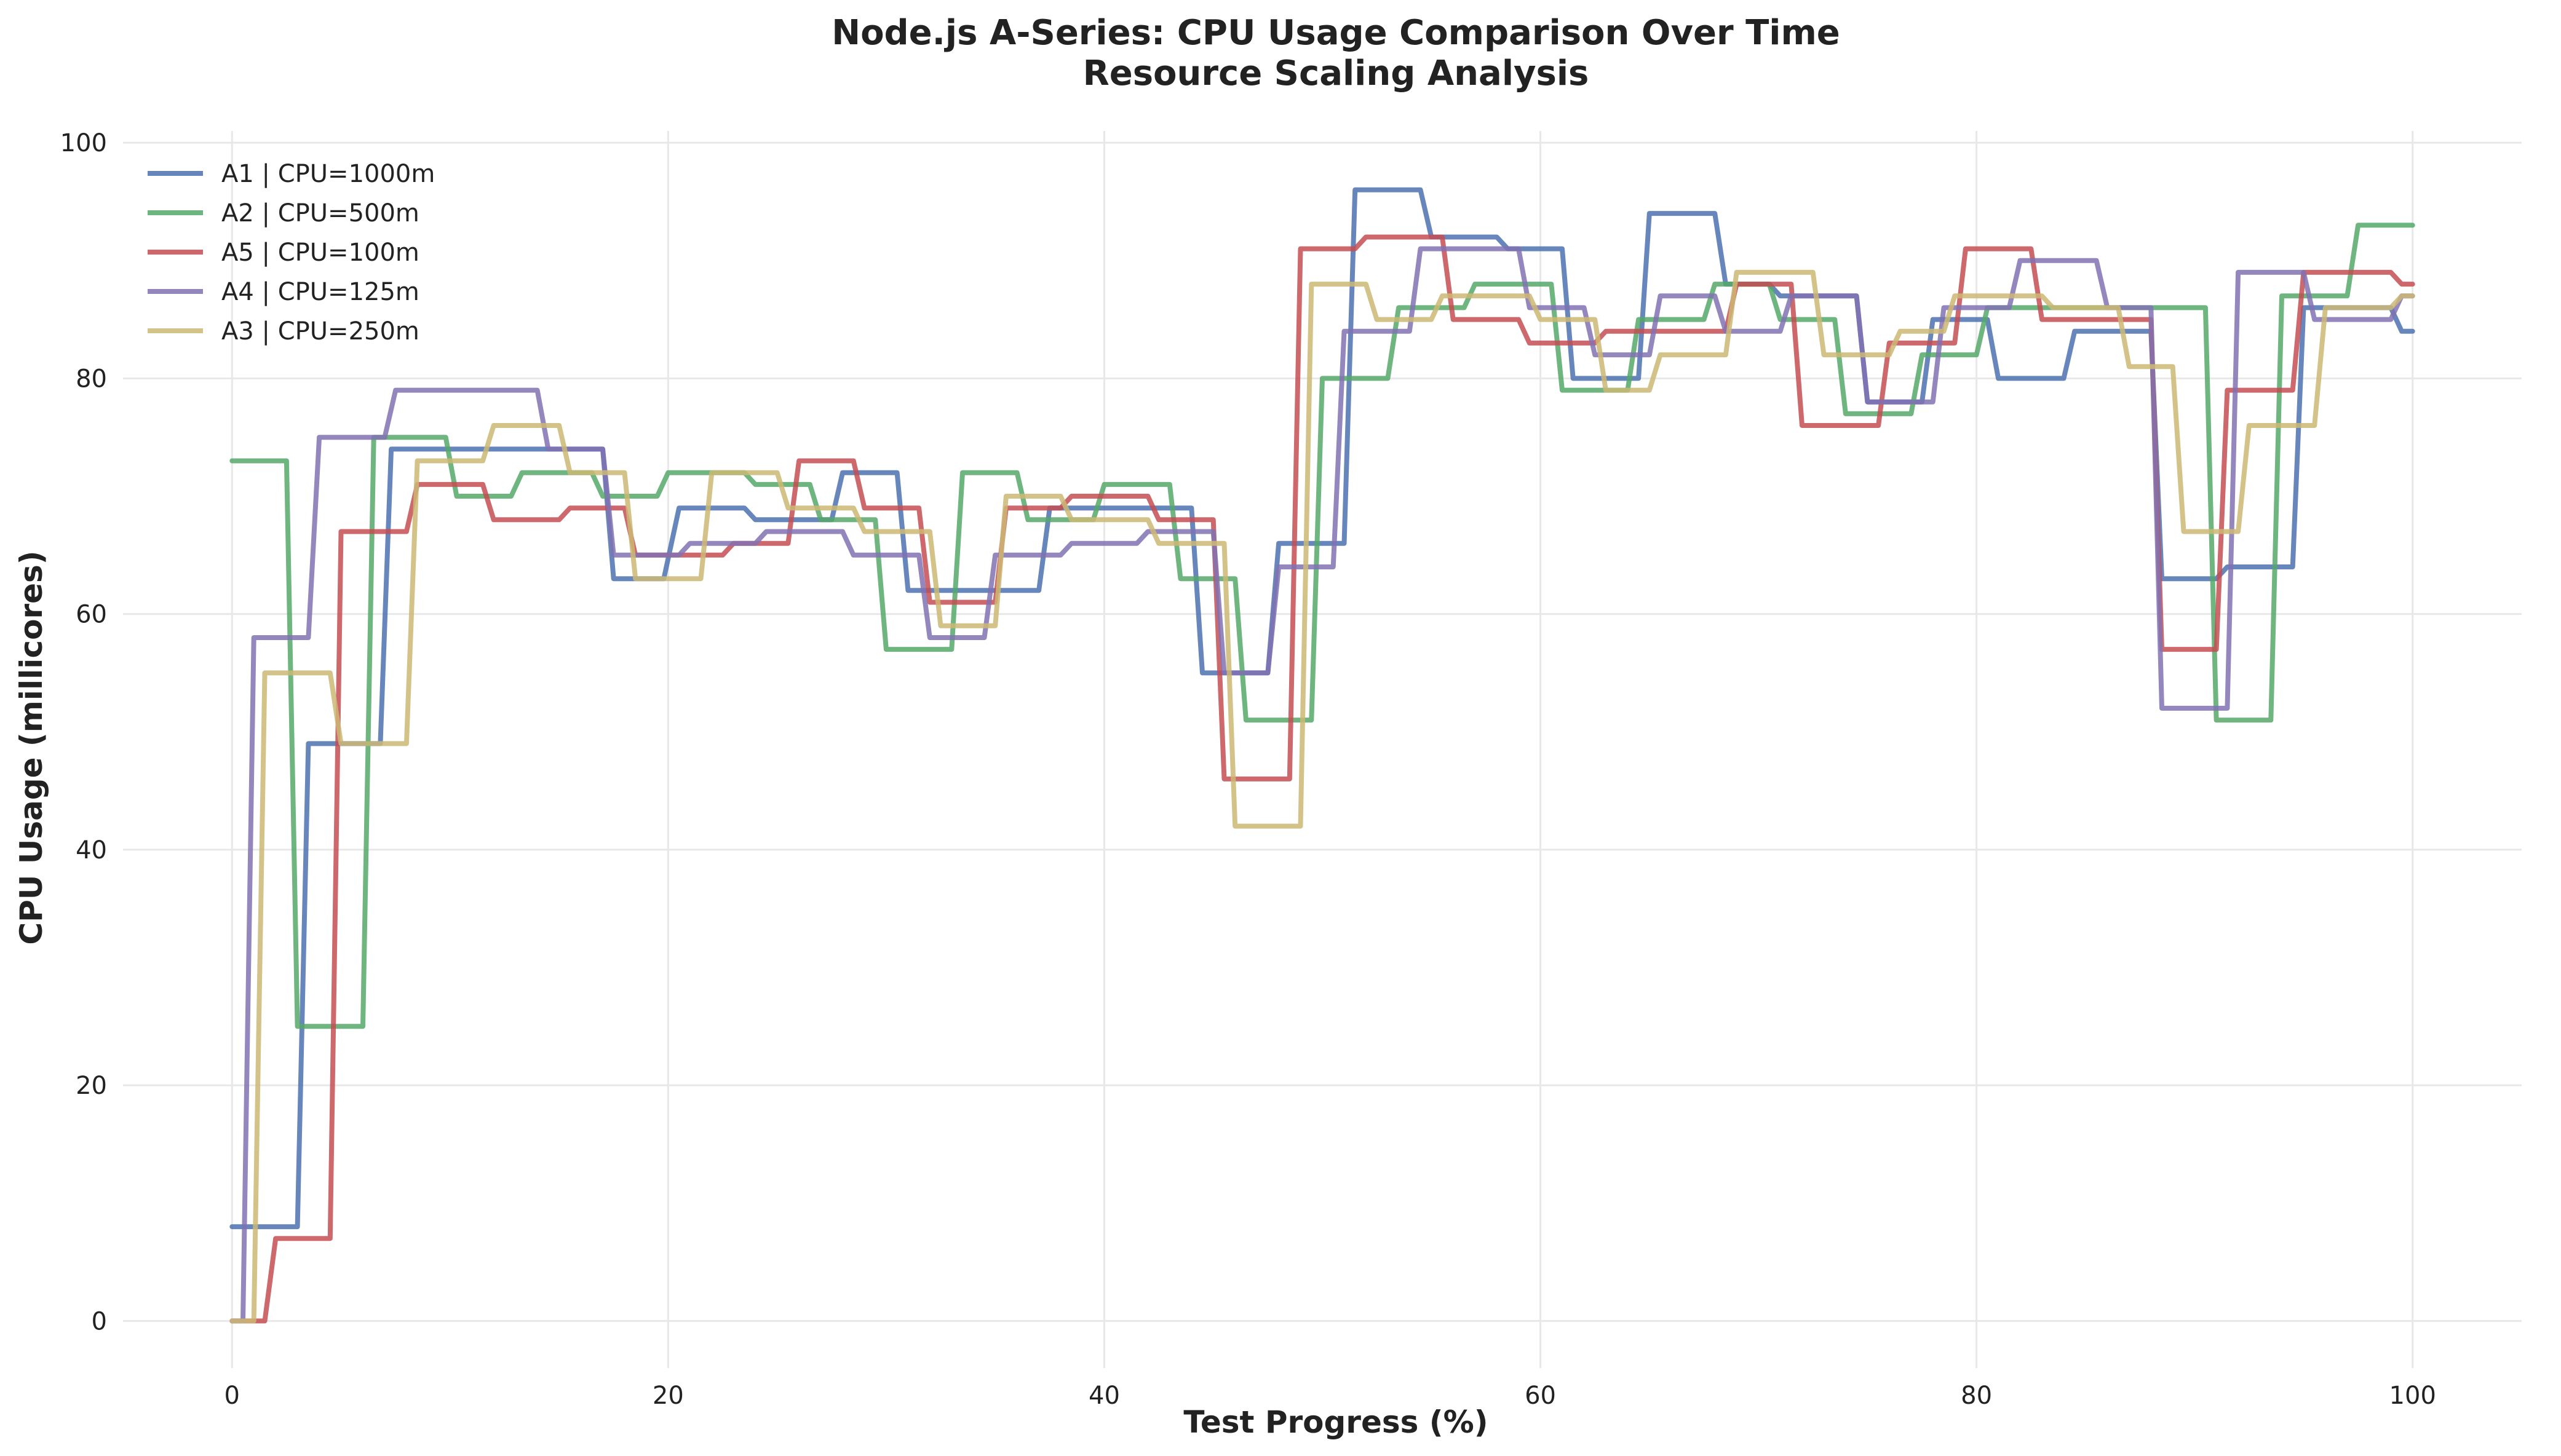  What do you see at coordinates (328, 174) in the screenshot?
I see `legend-label: A1 | CPU=1000m` at bounding box center [328, 174].